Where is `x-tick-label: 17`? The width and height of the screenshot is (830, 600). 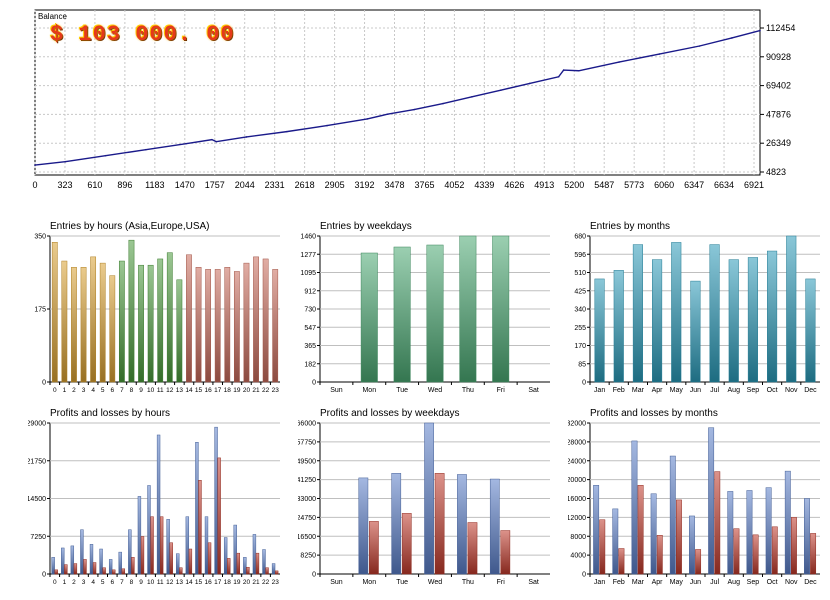 x-tick-label: 17 is located at coordinates (218, 582).